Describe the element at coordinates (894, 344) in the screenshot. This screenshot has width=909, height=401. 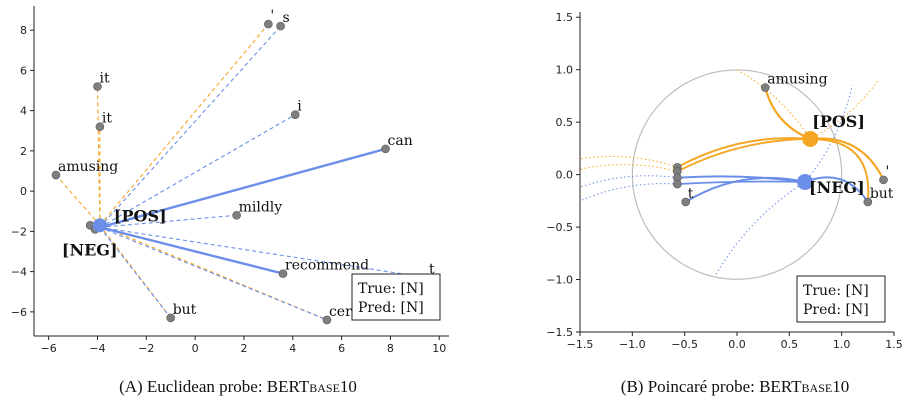
I see `x-tick-label-b: 1.5` at that location.